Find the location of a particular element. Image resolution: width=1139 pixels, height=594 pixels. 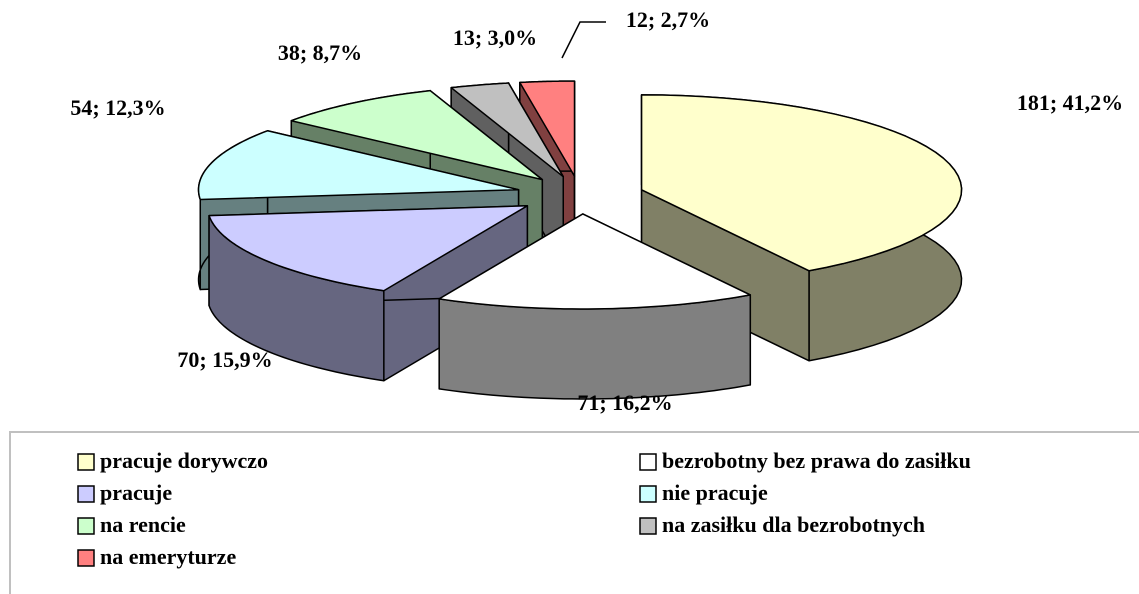

legend-label: bezrobotny bez prawa do zasiłku is located at coordinates (816, 460).